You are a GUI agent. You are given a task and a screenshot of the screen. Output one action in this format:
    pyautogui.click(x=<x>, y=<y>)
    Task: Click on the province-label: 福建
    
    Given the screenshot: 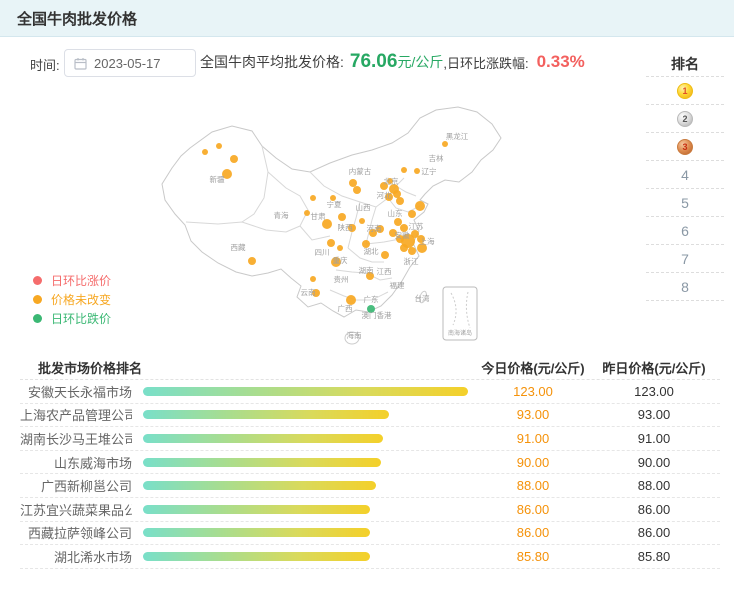 What is the action you would take?
    pyautogui.click(x=397, y=285)
    